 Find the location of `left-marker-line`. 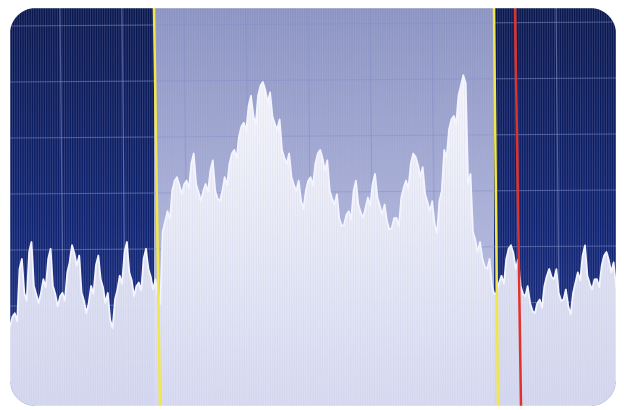

left-marker-line is located at coordinates (157, 207).